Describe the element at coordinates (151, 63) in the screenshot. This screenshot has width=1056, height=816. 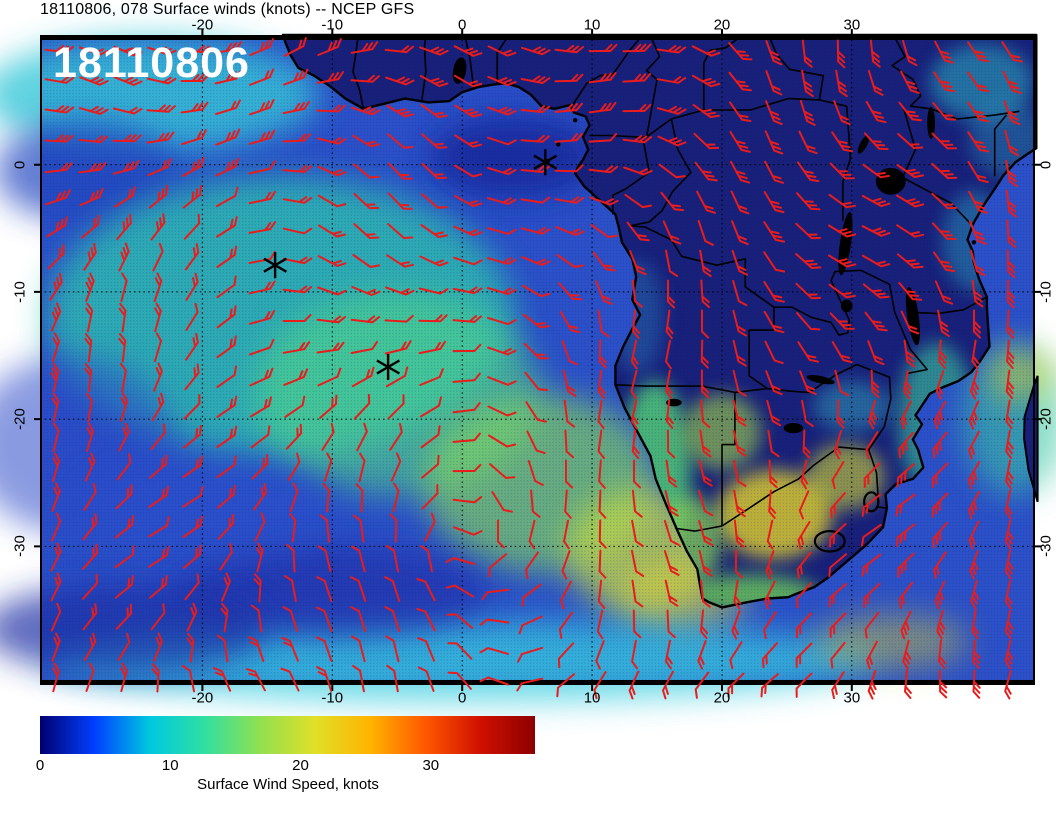
I see `run-timestamp-label: 18110806` at that location.